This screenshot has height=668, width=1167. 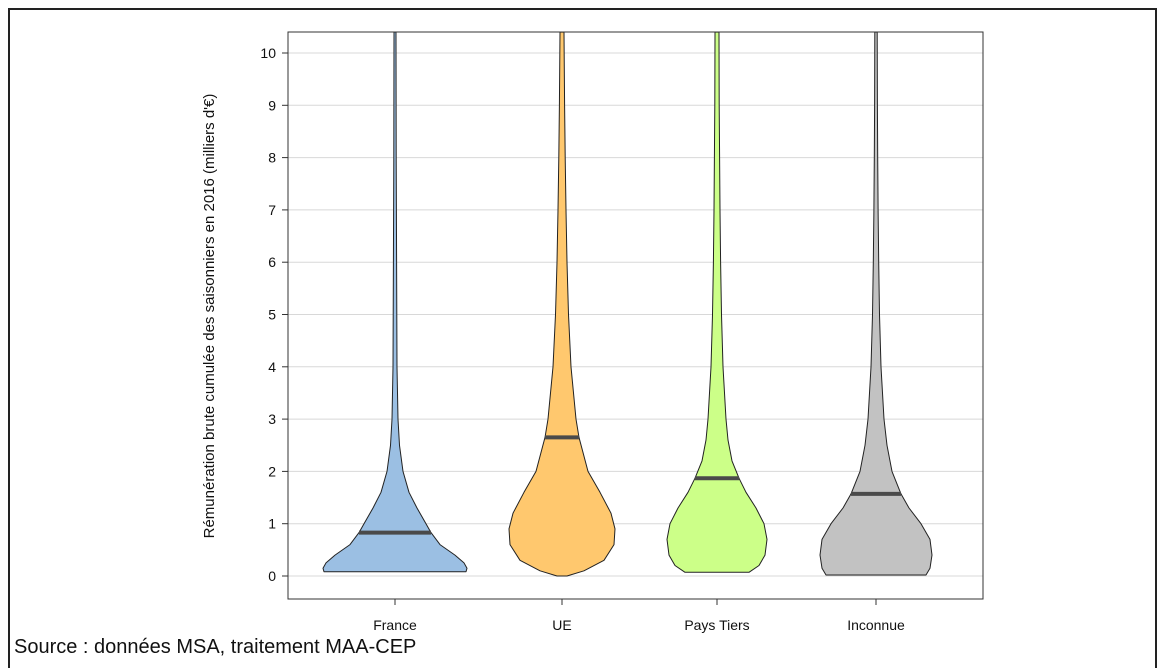 What do you see at coordinates (272, 471) in the screenshot?
I see `y-tick-label: 2` at bounding box center [272, 471].